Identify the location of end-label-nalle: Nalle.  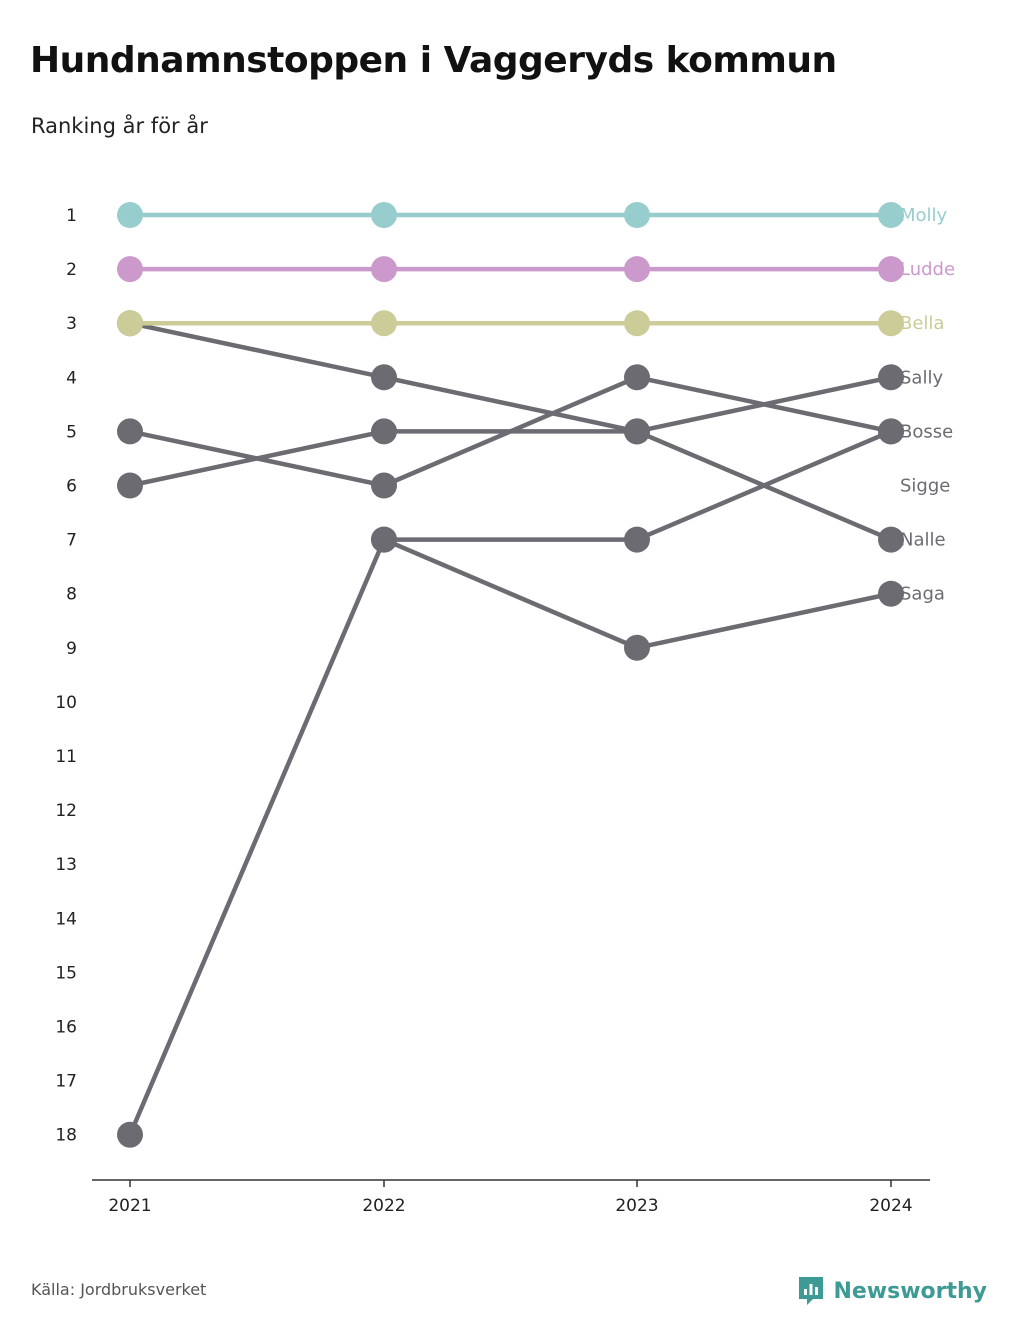
(923, 540).